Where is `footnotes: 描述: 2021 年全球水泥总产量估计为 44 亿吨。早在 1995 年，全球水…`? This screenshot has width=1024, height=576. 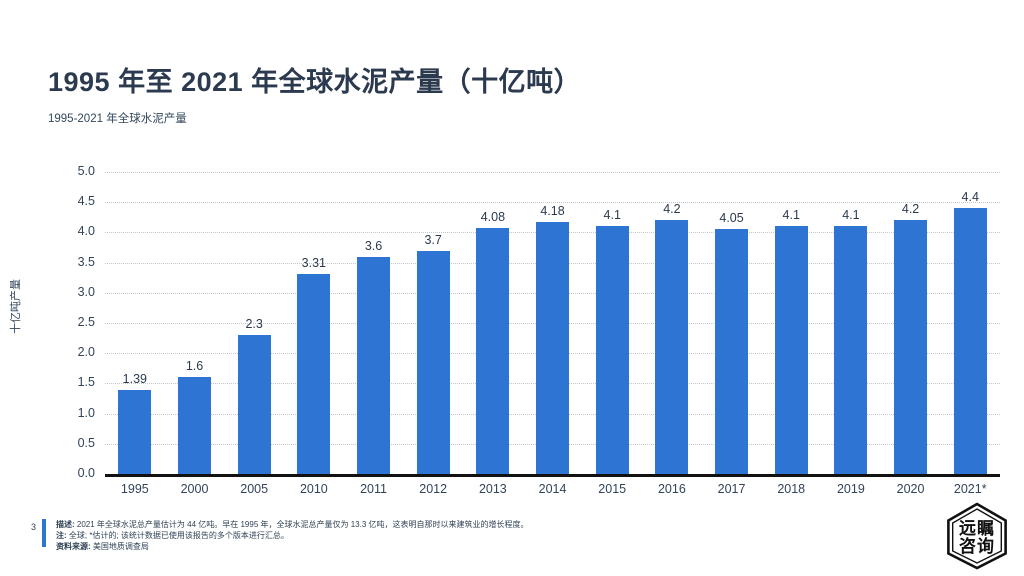
footnotes: 描述: 2021 年全球水泥总产量估计为 44 亿吨。早在 1995 年，全球水… is located at coordinates (336, 536).